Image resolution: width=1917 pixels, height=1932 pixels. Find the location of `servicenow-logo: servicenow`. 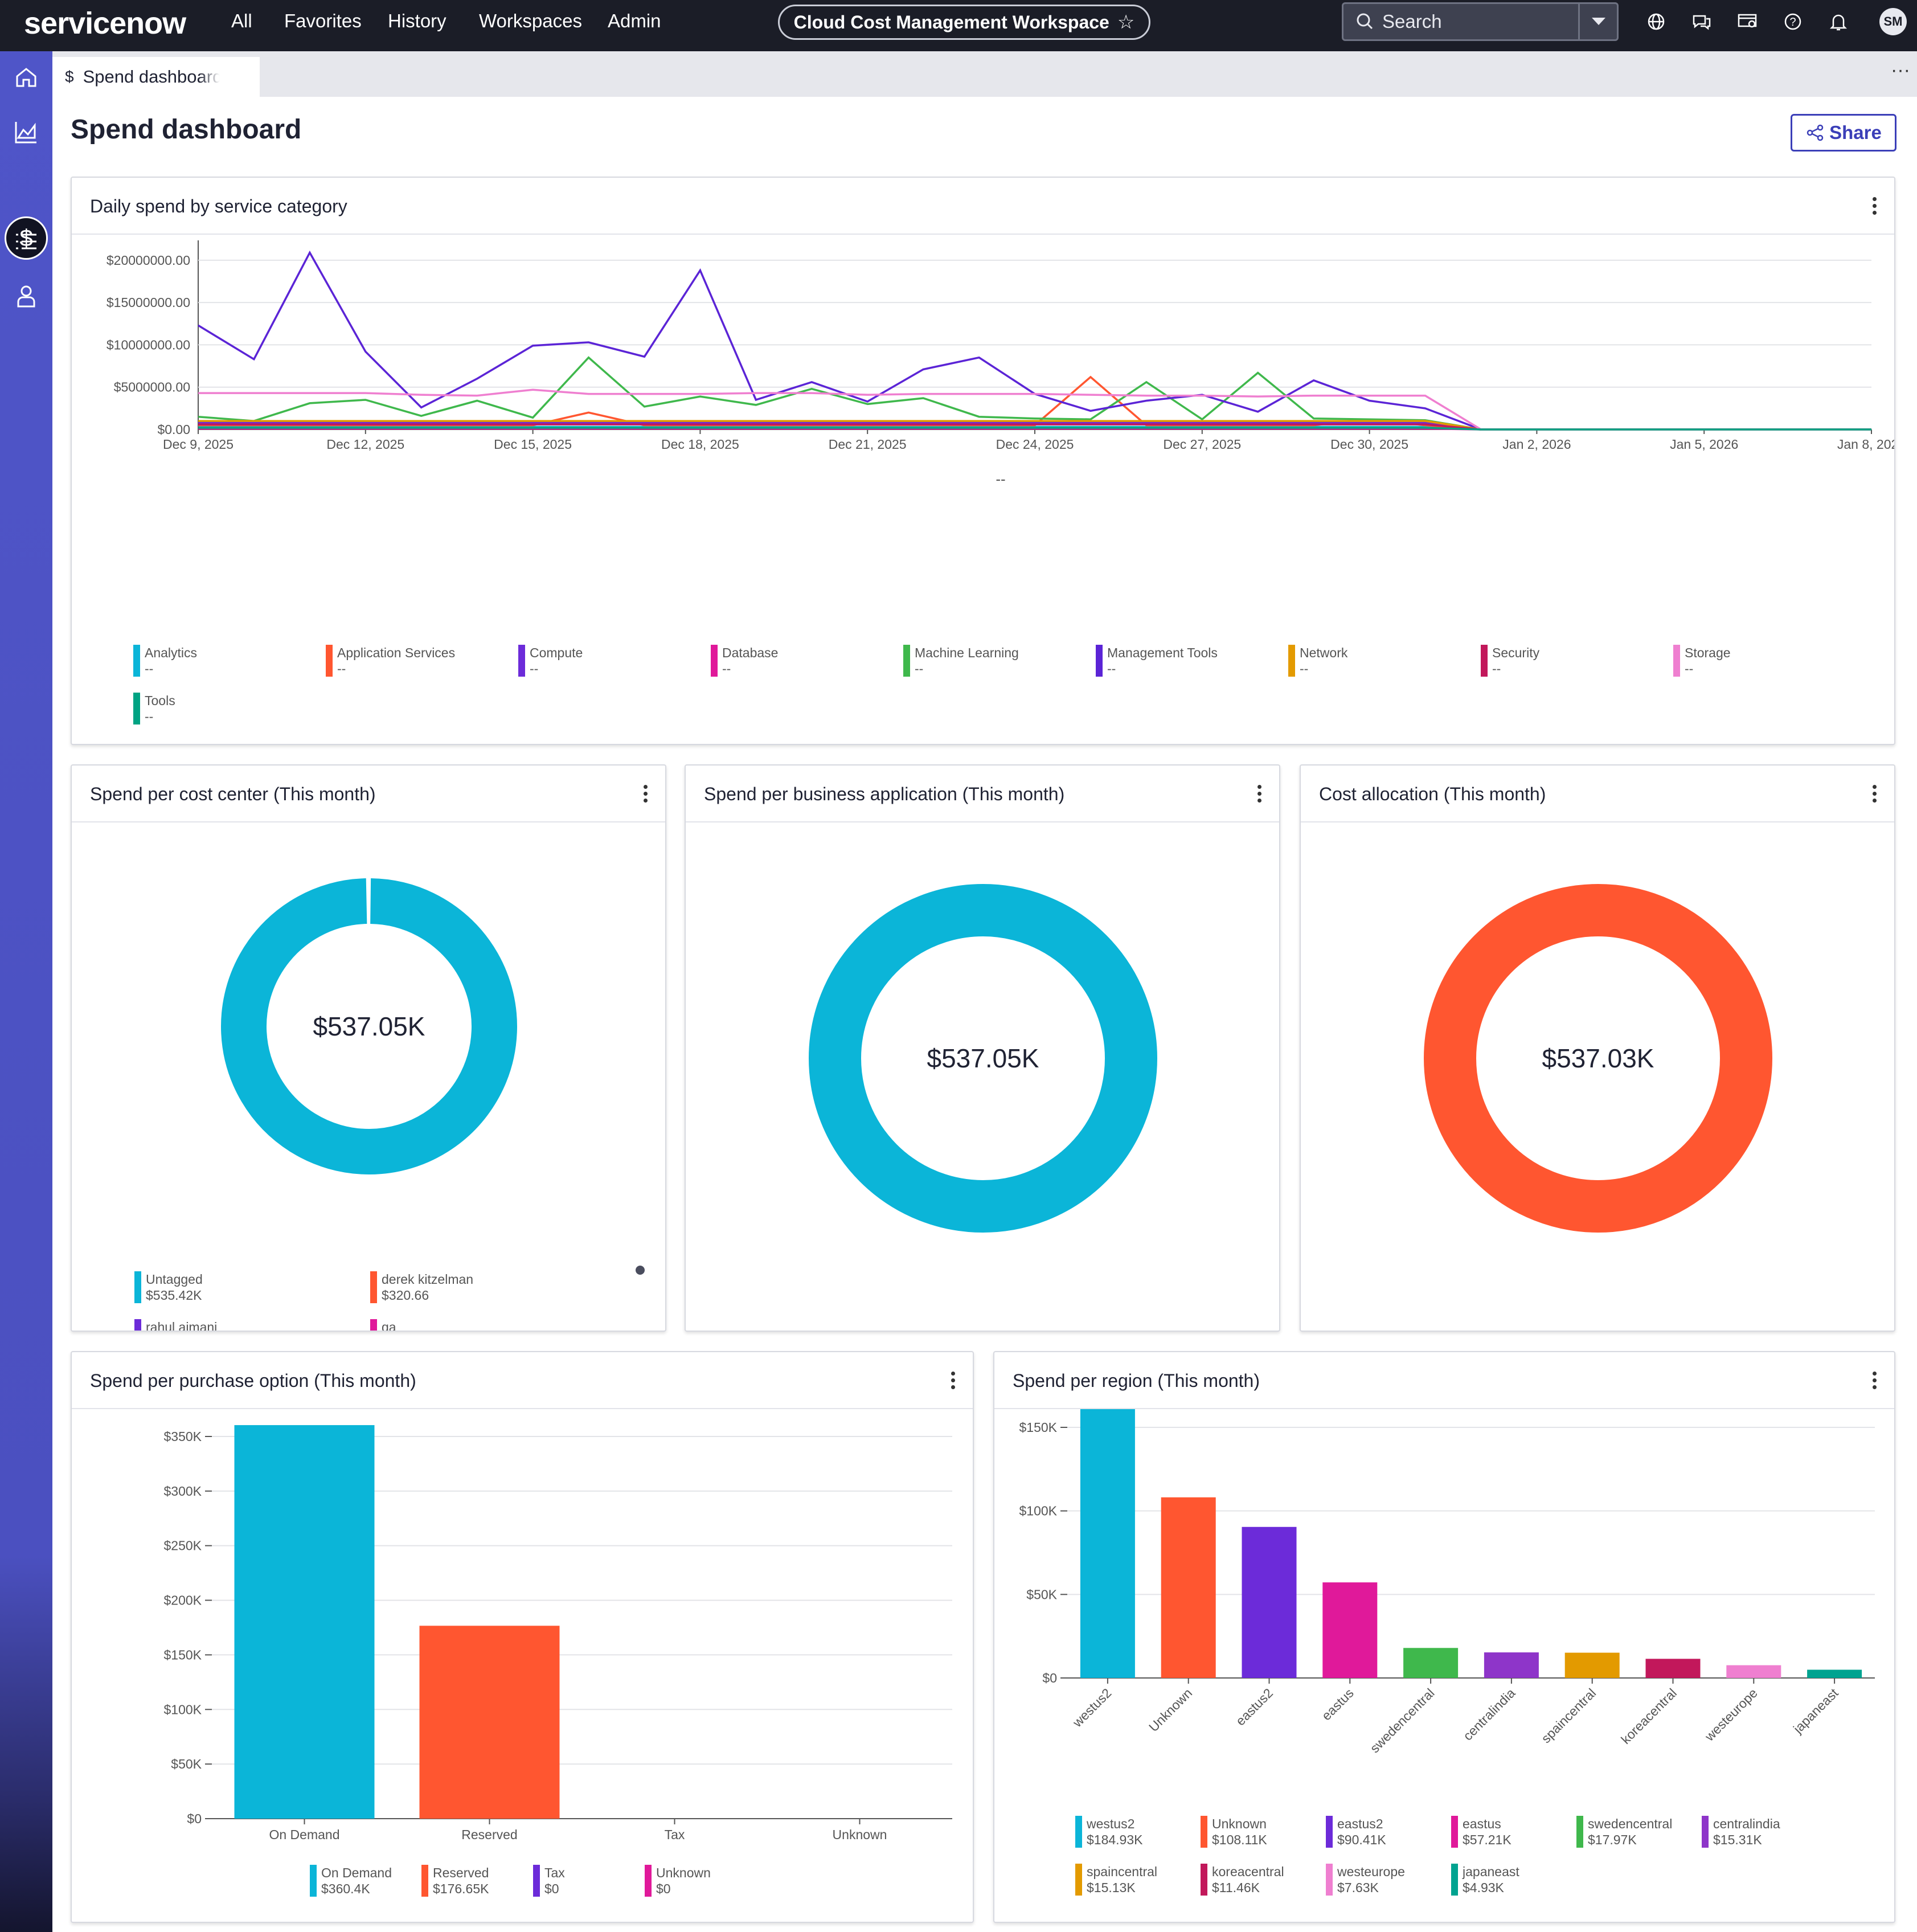

servicenow-logo: servicenow is located at coordinates (105, 23).